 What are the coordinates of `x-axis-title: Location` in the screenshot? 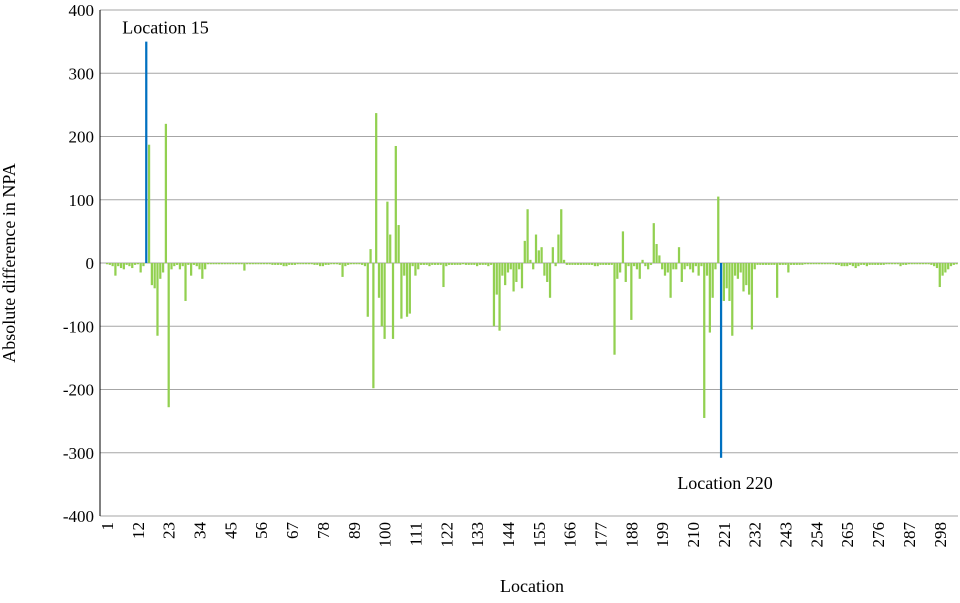 It's located at (532, 586).